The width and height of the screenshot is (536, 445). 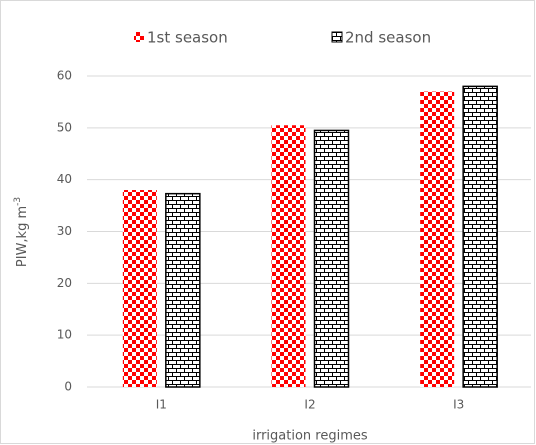 I want to click on y-tick-label: 10, so click(x=64, y=335).